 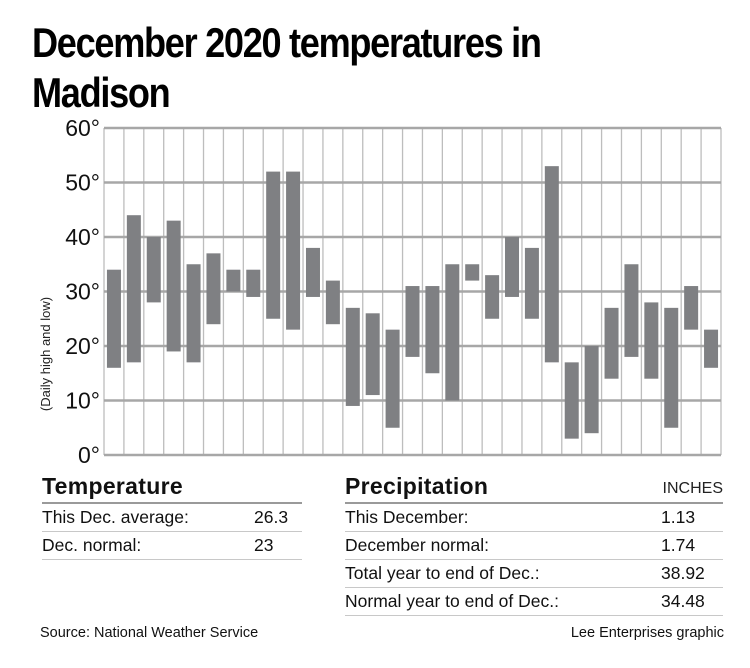 I want to click on y-tick-label: 20°, so click(x=82, y=346).